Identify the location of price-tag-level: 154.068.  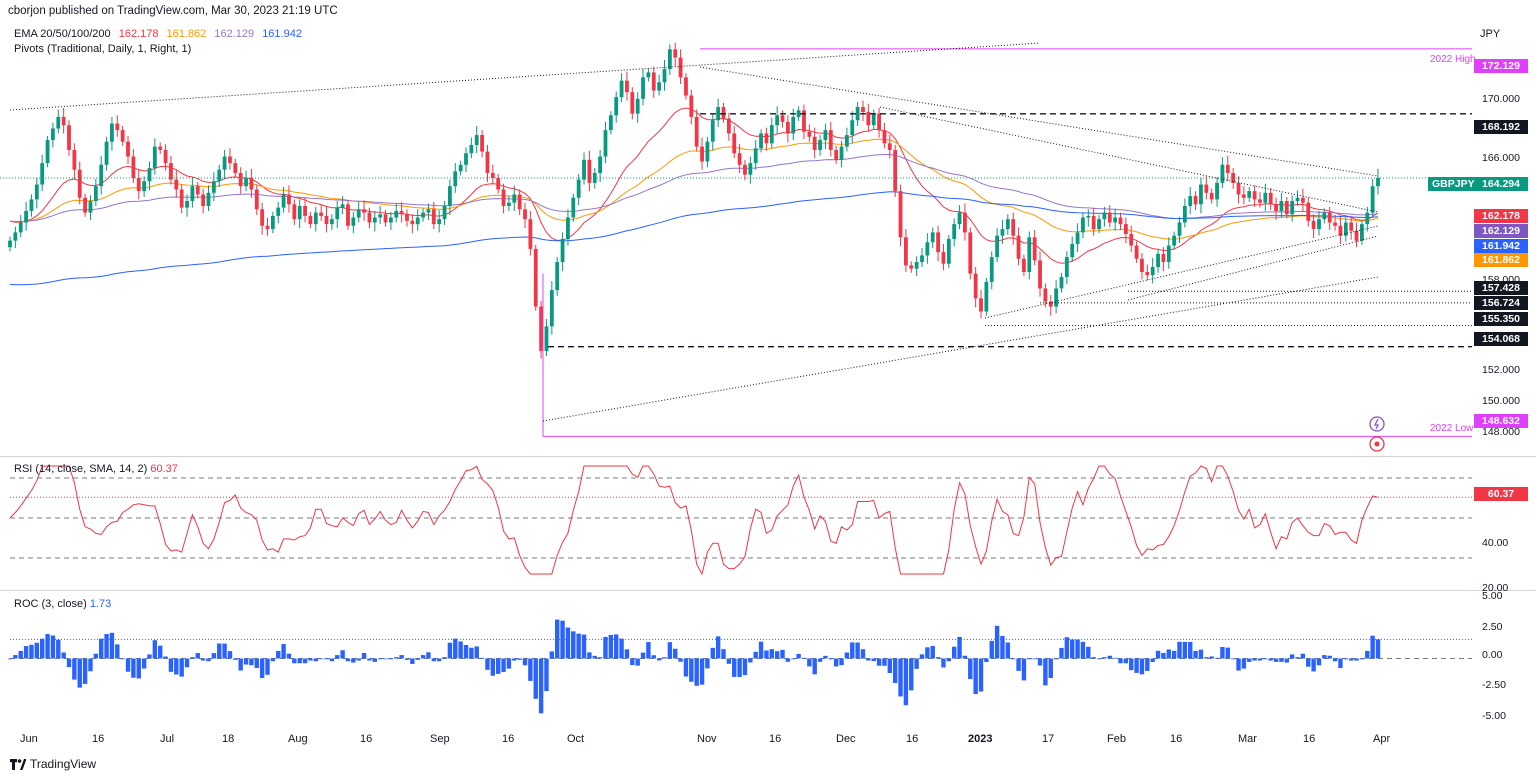
(1501, 339).